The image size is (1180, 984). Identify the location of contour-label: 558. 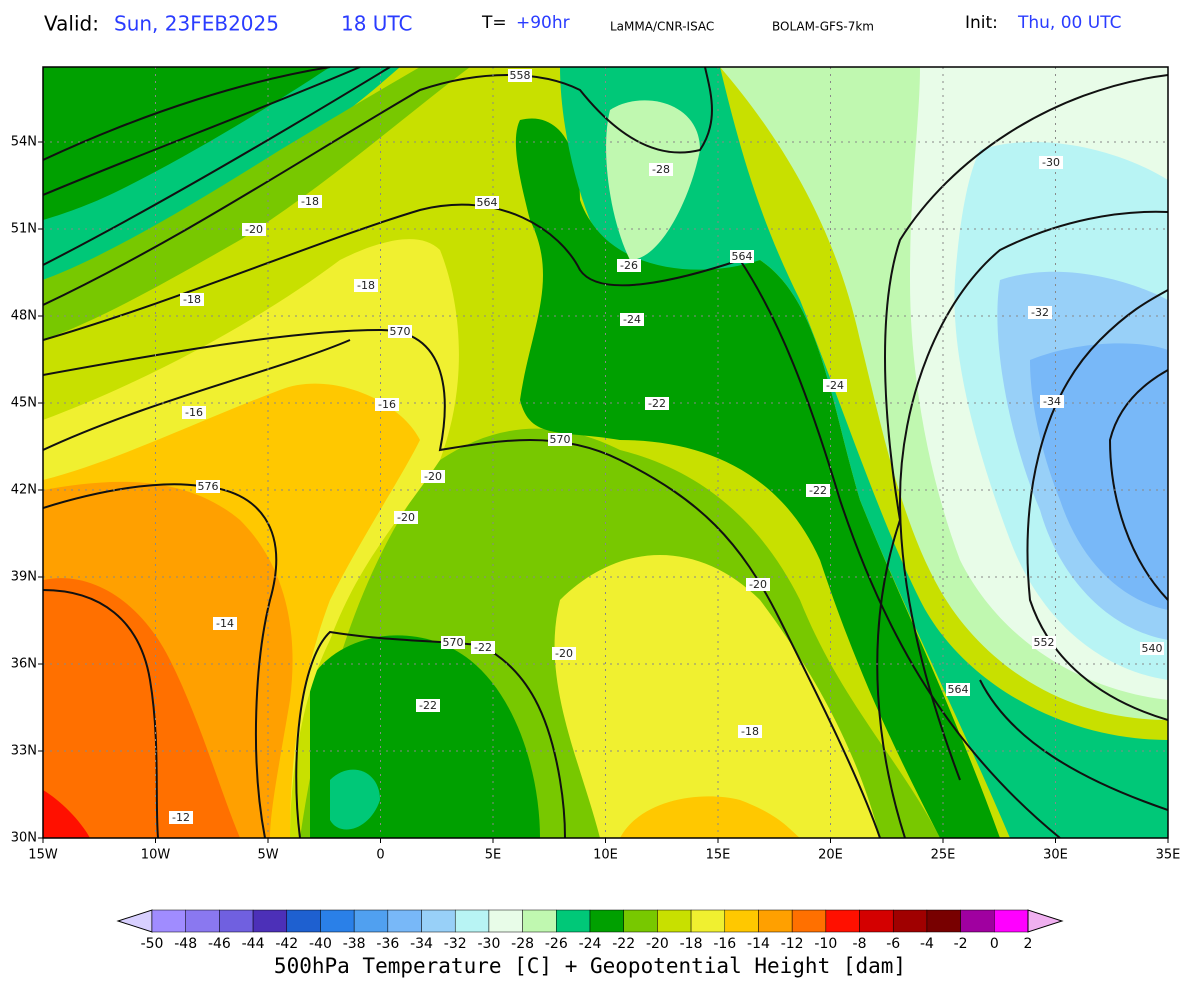
(520, 75).